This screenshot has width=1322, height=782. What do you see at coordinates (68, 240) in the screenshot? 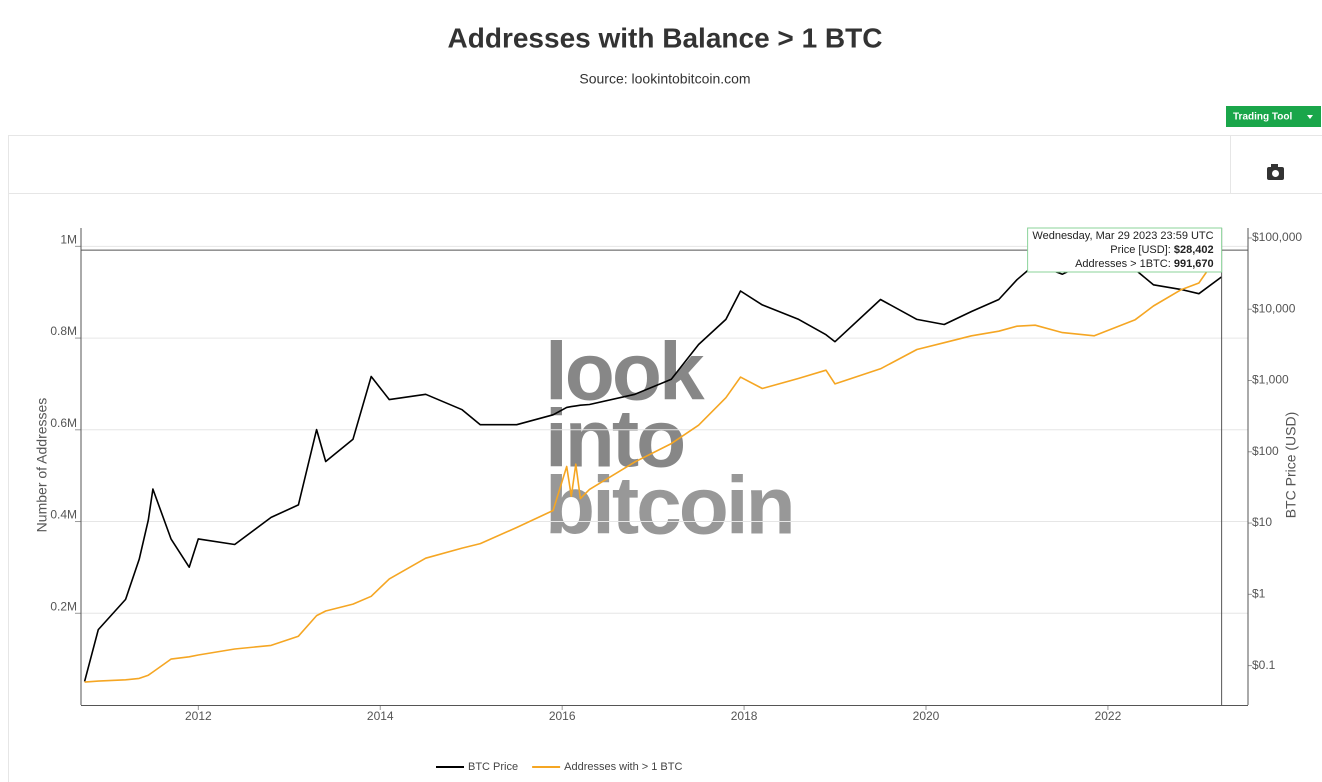
I see `y-tick-label: 1M` at bounding box center [68, 240].